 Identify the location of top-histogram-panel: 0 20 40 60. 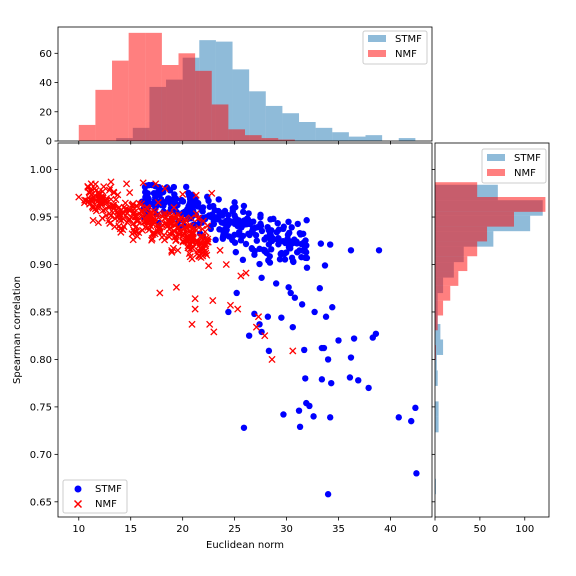
(236, 87).